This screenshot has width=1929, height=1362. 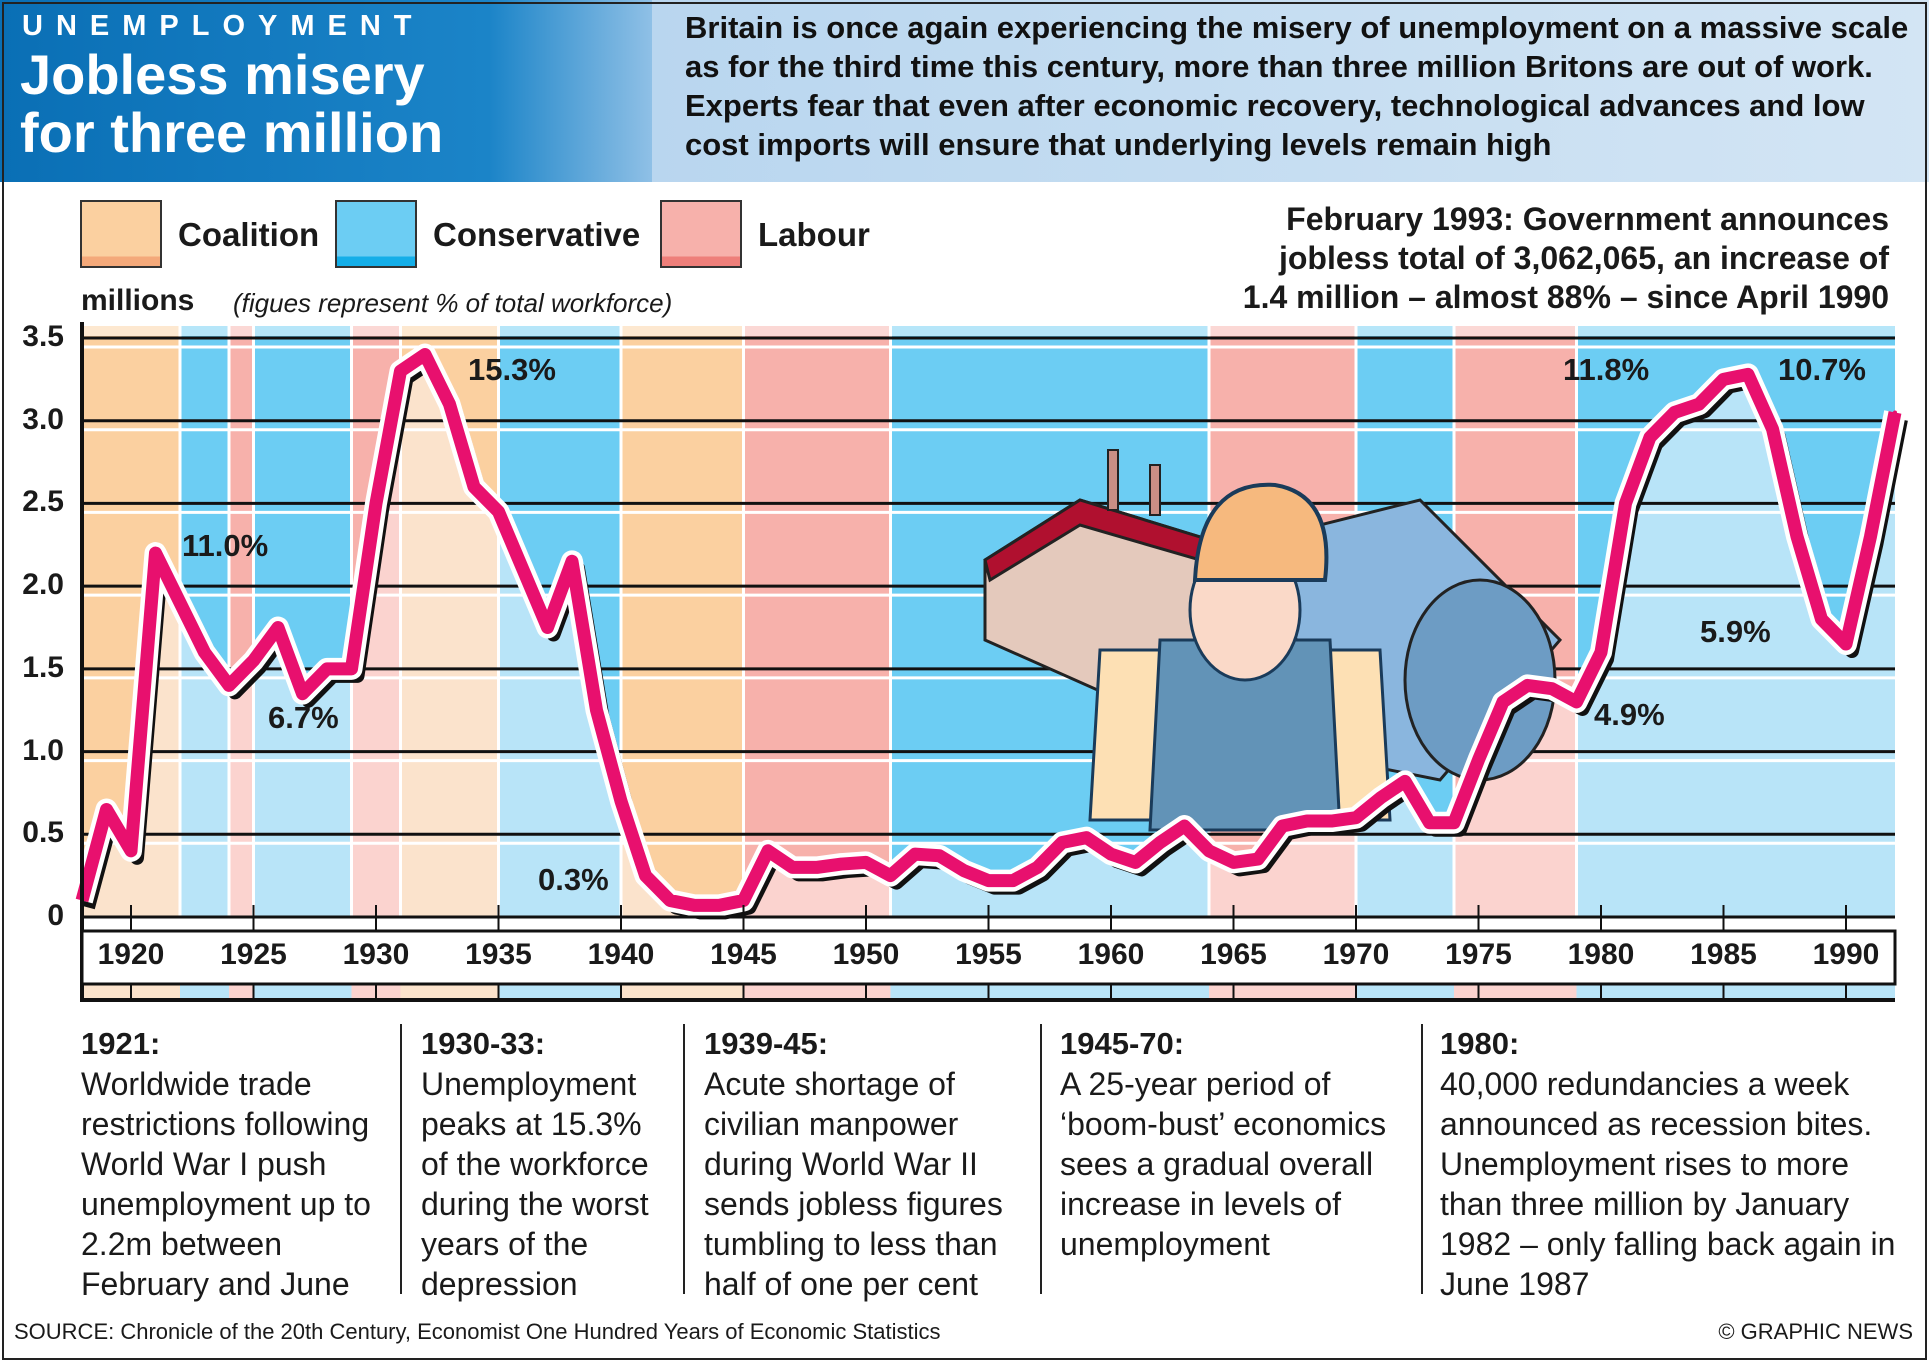 What do you see at coordinates (249, 234) in the screenshot?
I see `legend-label: Coalition` at bounding box center [249, 234].